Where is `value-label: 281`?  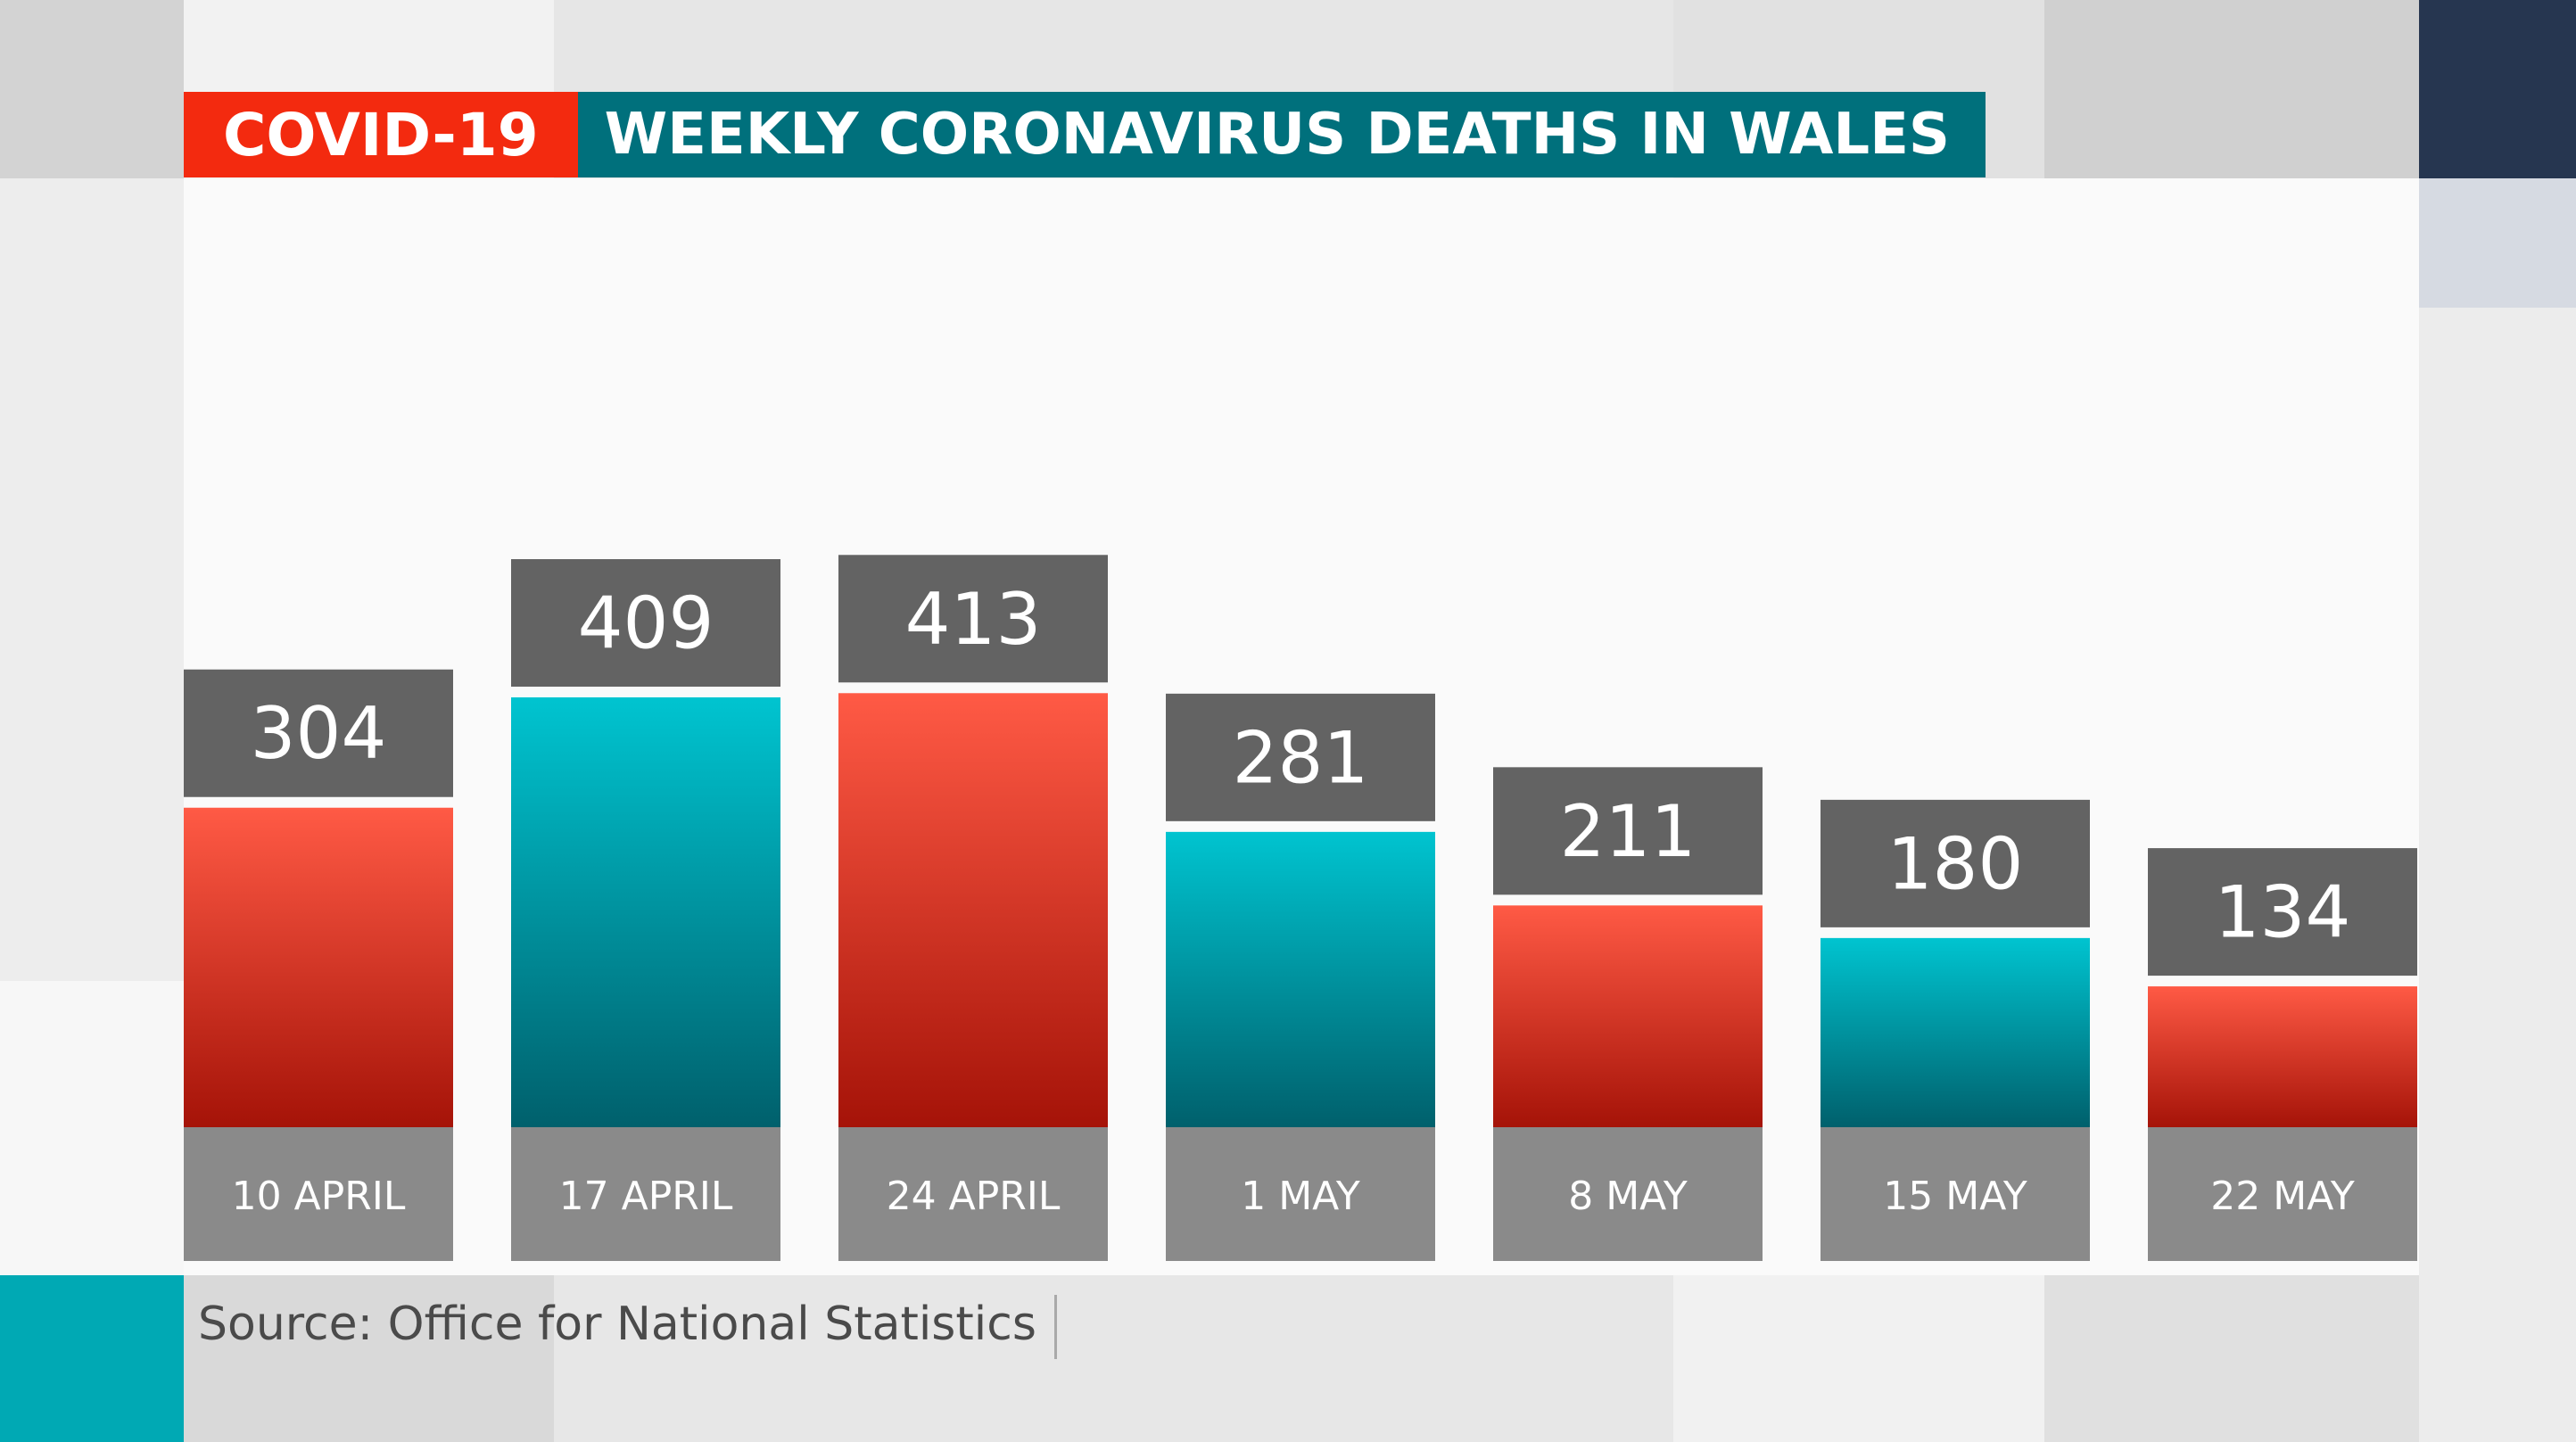 value-label: 281 is located at coordinates (1301, 757).